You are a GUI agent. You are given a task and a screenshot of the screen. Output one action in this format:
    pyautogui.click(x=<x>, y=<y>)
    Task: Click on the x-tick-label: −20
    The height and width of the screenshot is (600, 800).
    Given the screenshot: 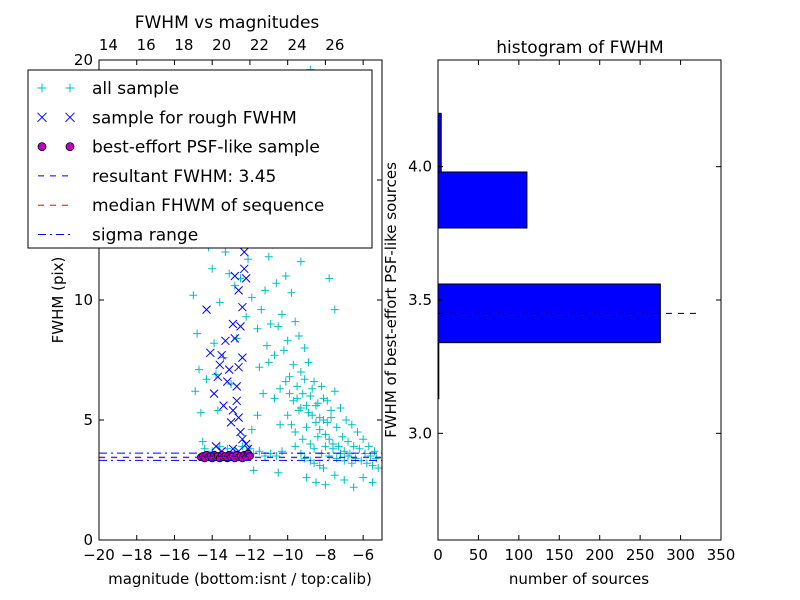 What is the action you would take?
    pyautogui.click(x=99, y=555)
    